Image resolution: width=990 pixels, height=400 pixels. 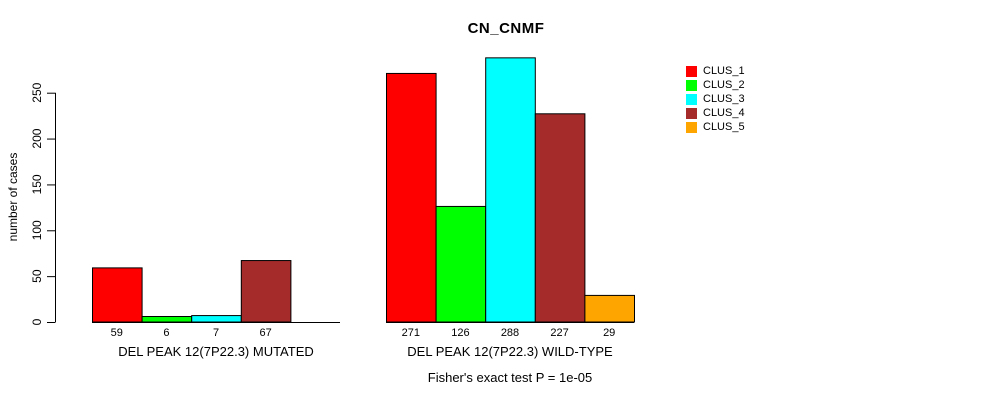 I want to click on chart-title: CN_CNMF, so click(x=506, y=28).